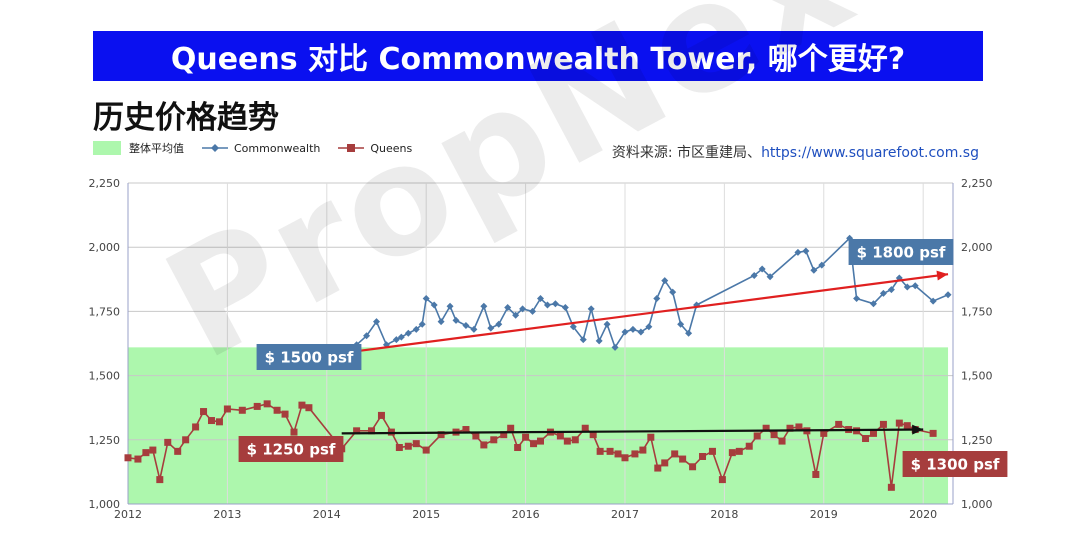  What do you see at coordinates (724, 514) in the screenshot?
I see `x-tick-label: 2018` at bounding box center [724, 514].